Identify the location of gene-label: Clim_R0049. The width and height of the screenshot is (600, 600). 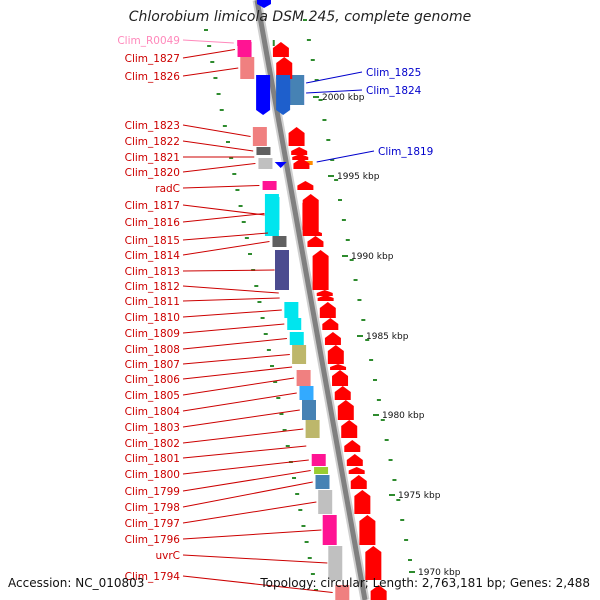
(148, 41).